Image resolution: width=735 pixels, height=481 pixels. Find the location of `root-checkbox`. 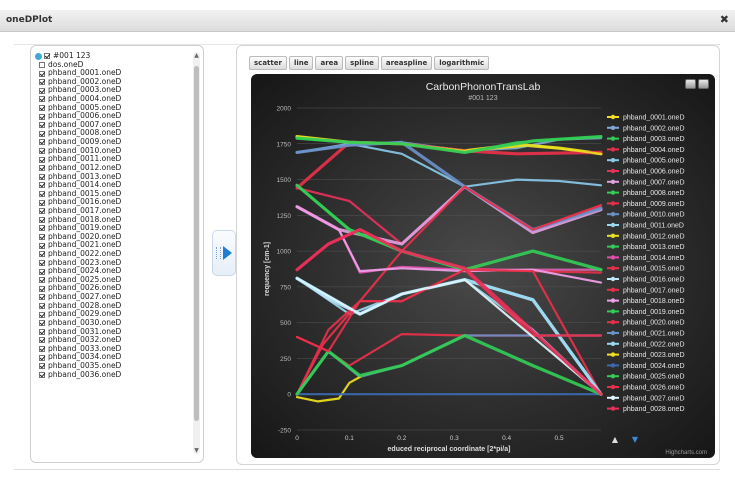

root-checkbox is located at coordinates (47, 56).